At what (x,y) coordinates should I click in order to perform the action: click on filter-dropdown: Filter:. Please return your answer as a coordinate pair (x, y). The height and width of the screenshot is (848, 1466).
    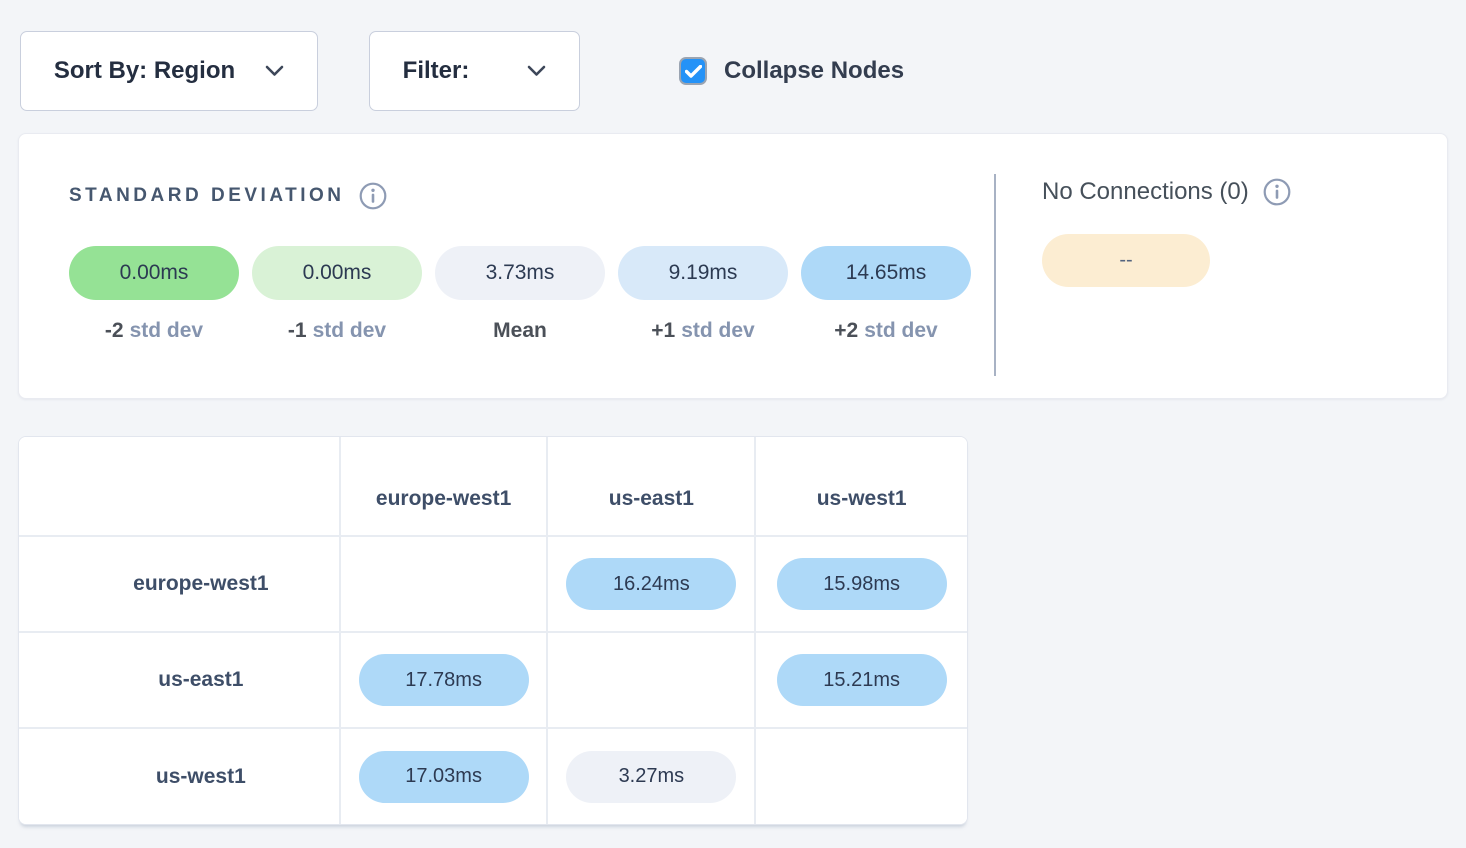
    Looking at the image, I should click on (474, 71).